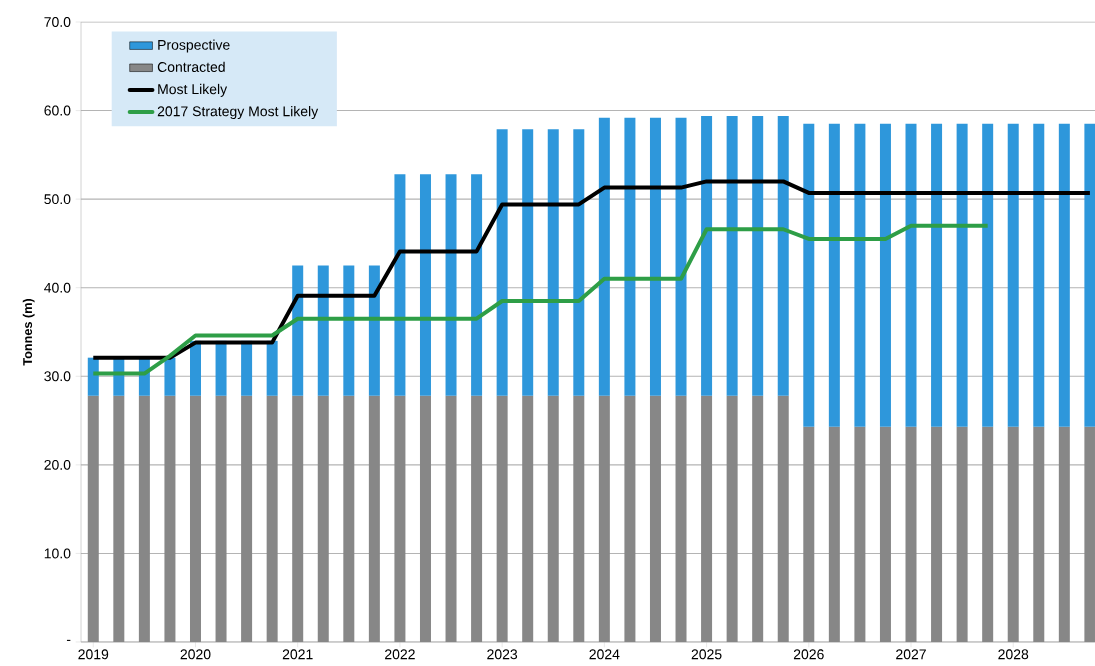  Describe the element at coordinates (808, 654) in the screenshot. I see `x-tick-label: 2026` at that location.